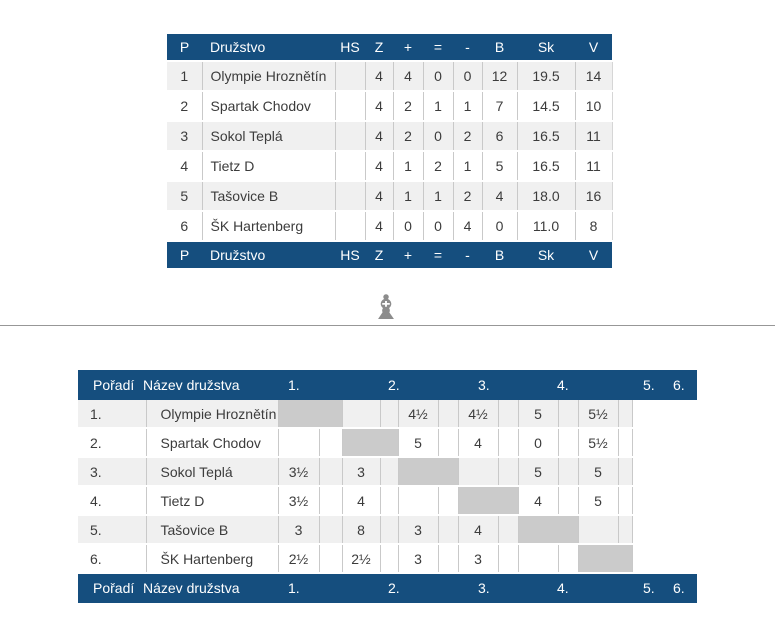  Describe the element at coordinates (185, 106) in the screenshot. I see `rank-cell: 2` at that location.